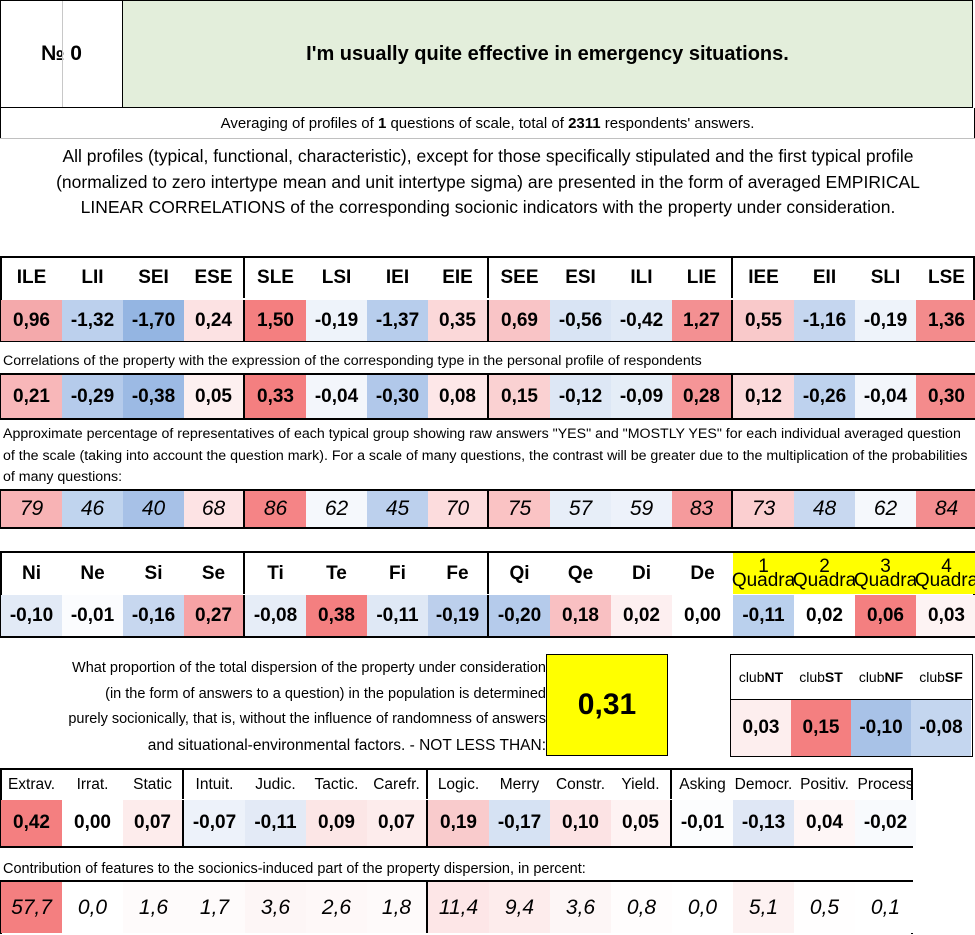 The width and height of the screenshot is (975, 935). What do you see at coordinates (275, 277) in the screenshot?
I see `type-label: SLE` at bounding box center [275, 277].